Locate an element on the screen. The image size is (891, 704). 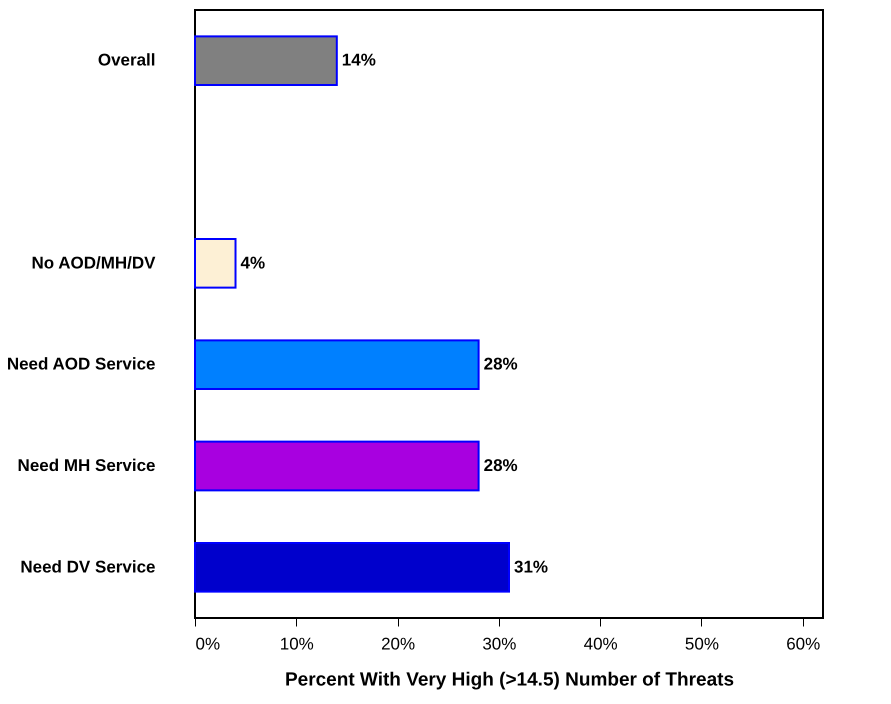
x-tick-label: 20% is located at coordinates (398, 644).